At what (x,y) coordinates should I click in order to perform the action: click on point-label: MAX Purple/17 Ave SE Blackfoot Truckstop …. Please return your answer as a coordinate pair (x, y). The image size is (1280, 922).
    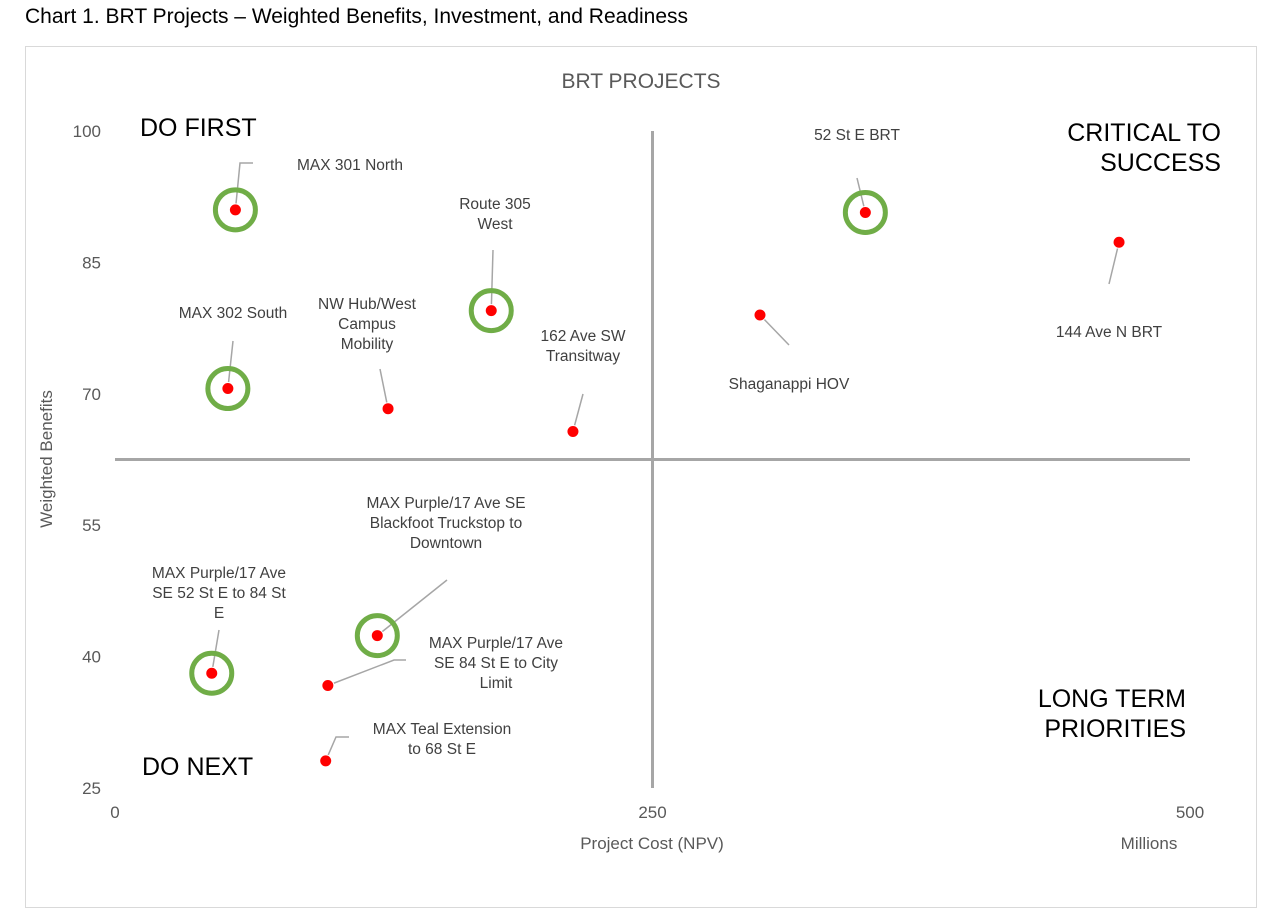
    Looking at the image, I should click on (445, 523).